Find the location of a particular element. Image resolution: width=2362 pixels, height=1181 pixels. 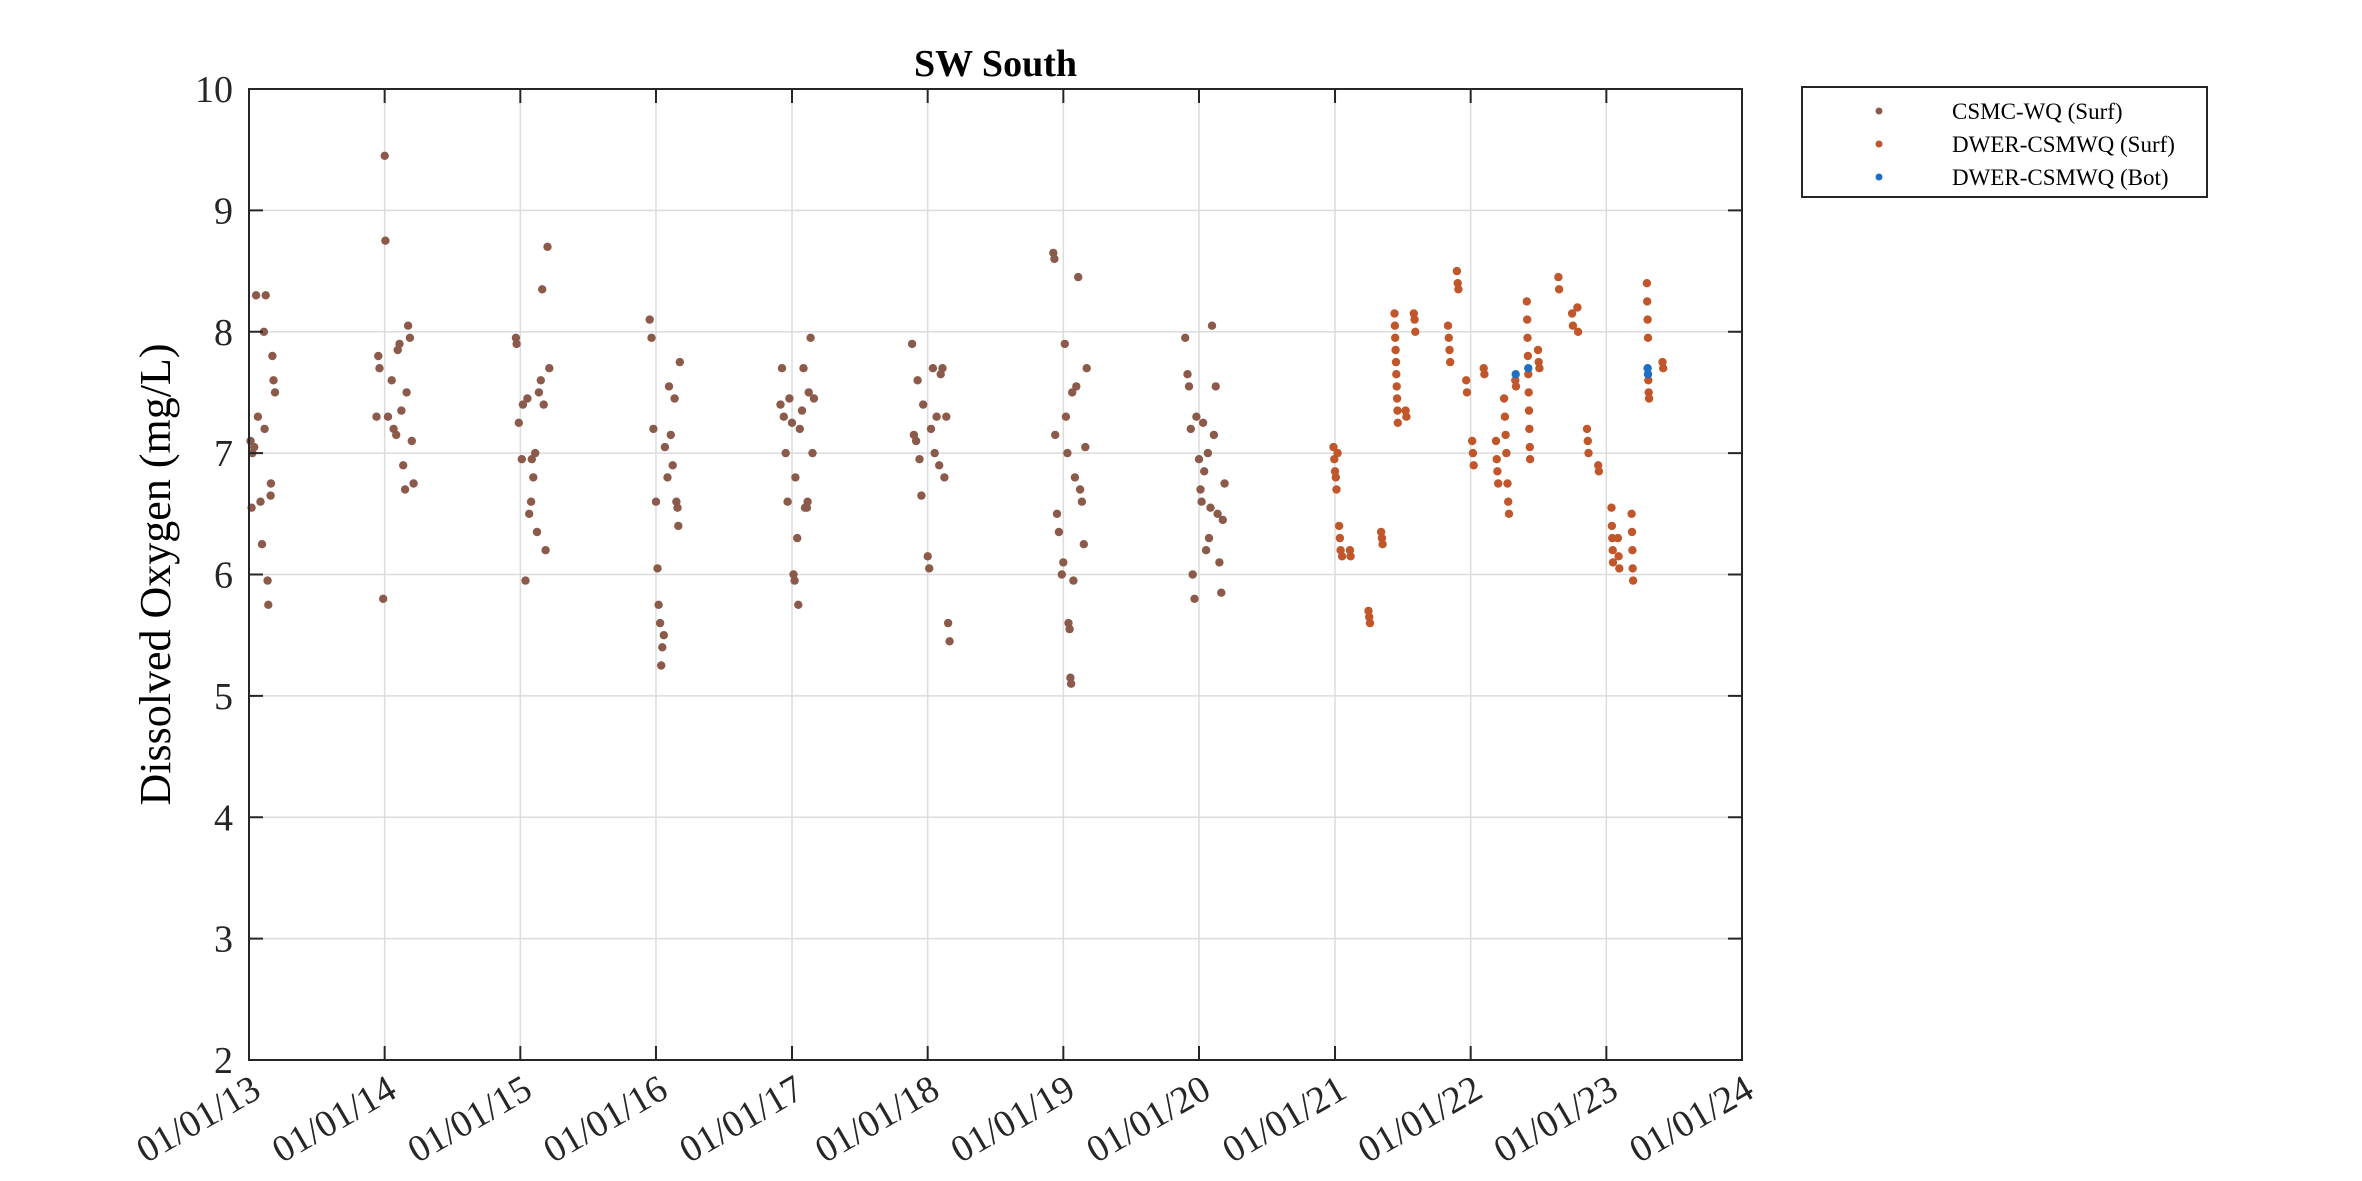

legend-marker-csmc-wq-surf is located at coordinates (1879, 111).